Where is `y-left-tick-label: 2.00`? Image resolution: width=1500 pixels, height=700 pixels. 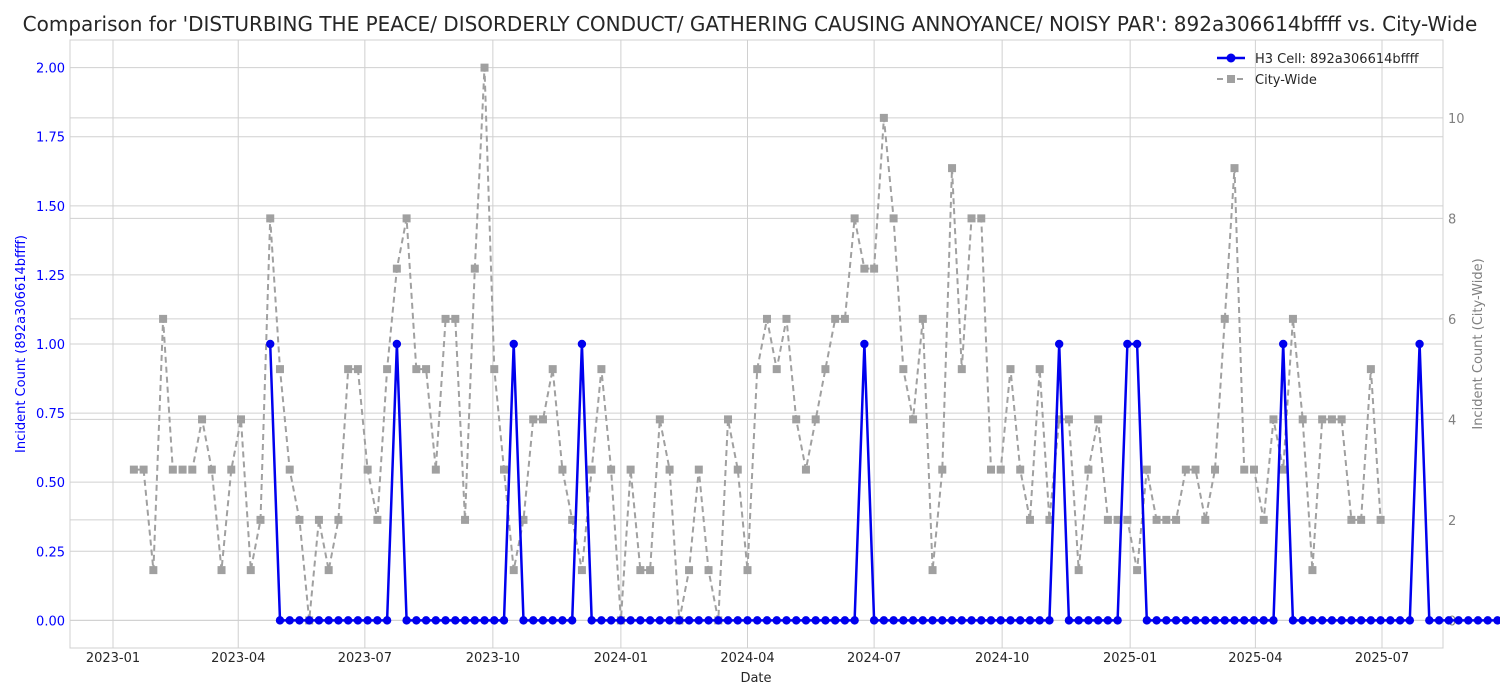
y-left-tick-label: 2.00 is located at coordinates (50, 69).